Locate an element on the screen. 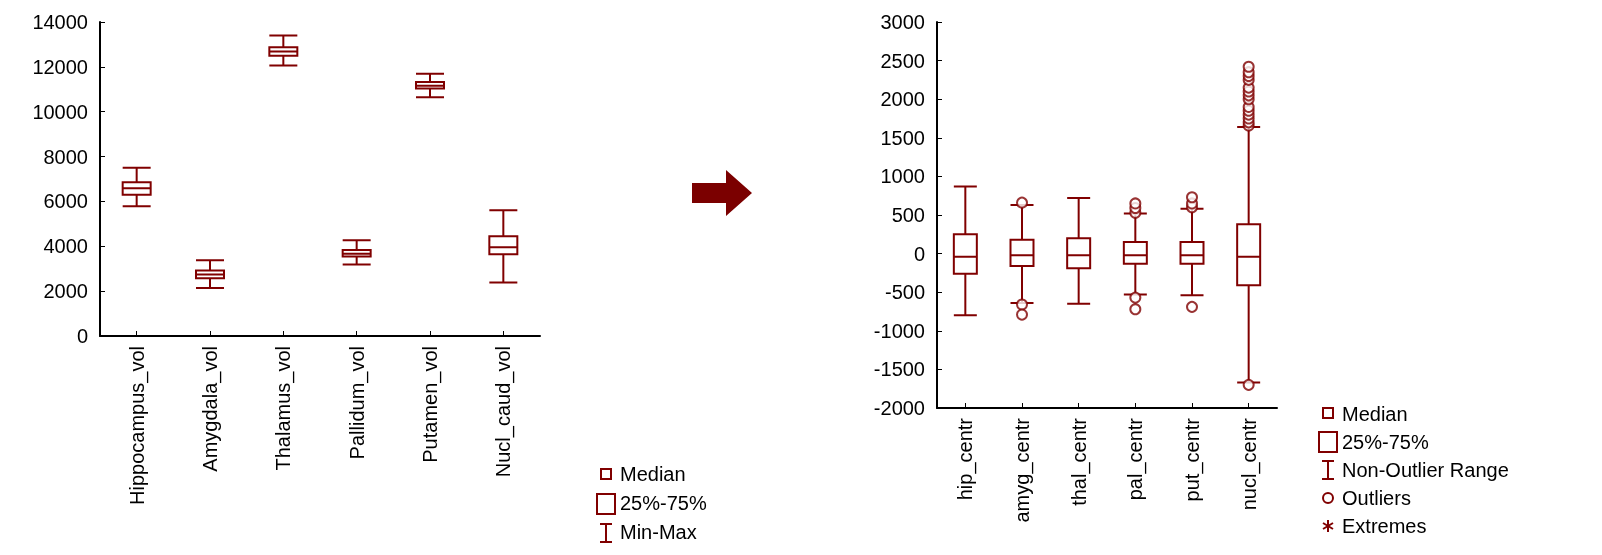  x-tick-label: put_centr is located at coordinates (1192, 459).